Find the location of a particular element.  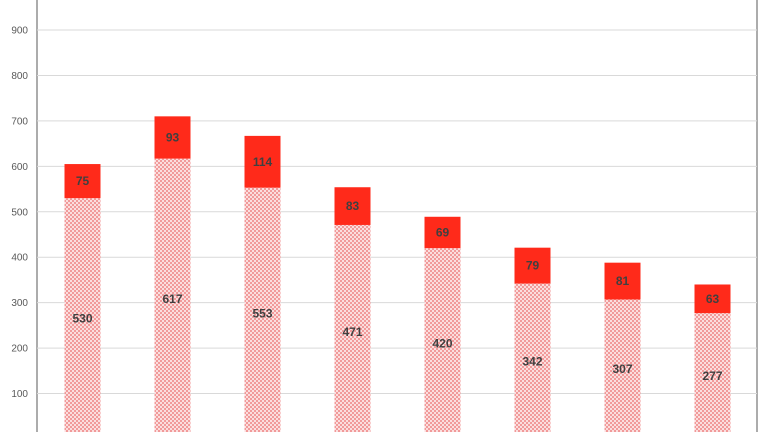

y-tick-label: 400 is located at coordinates (19, 258).